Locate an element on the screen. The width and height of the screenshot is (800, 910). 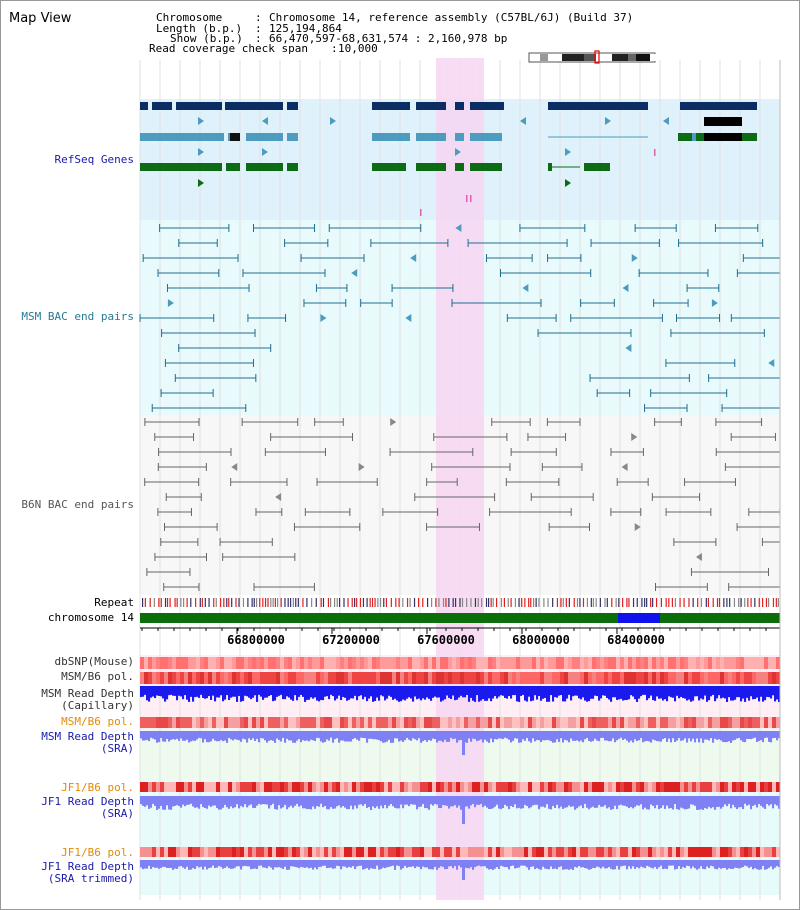
track-label-msm-bac: MSM BAC end pairs is located at coordinates (77, 316).